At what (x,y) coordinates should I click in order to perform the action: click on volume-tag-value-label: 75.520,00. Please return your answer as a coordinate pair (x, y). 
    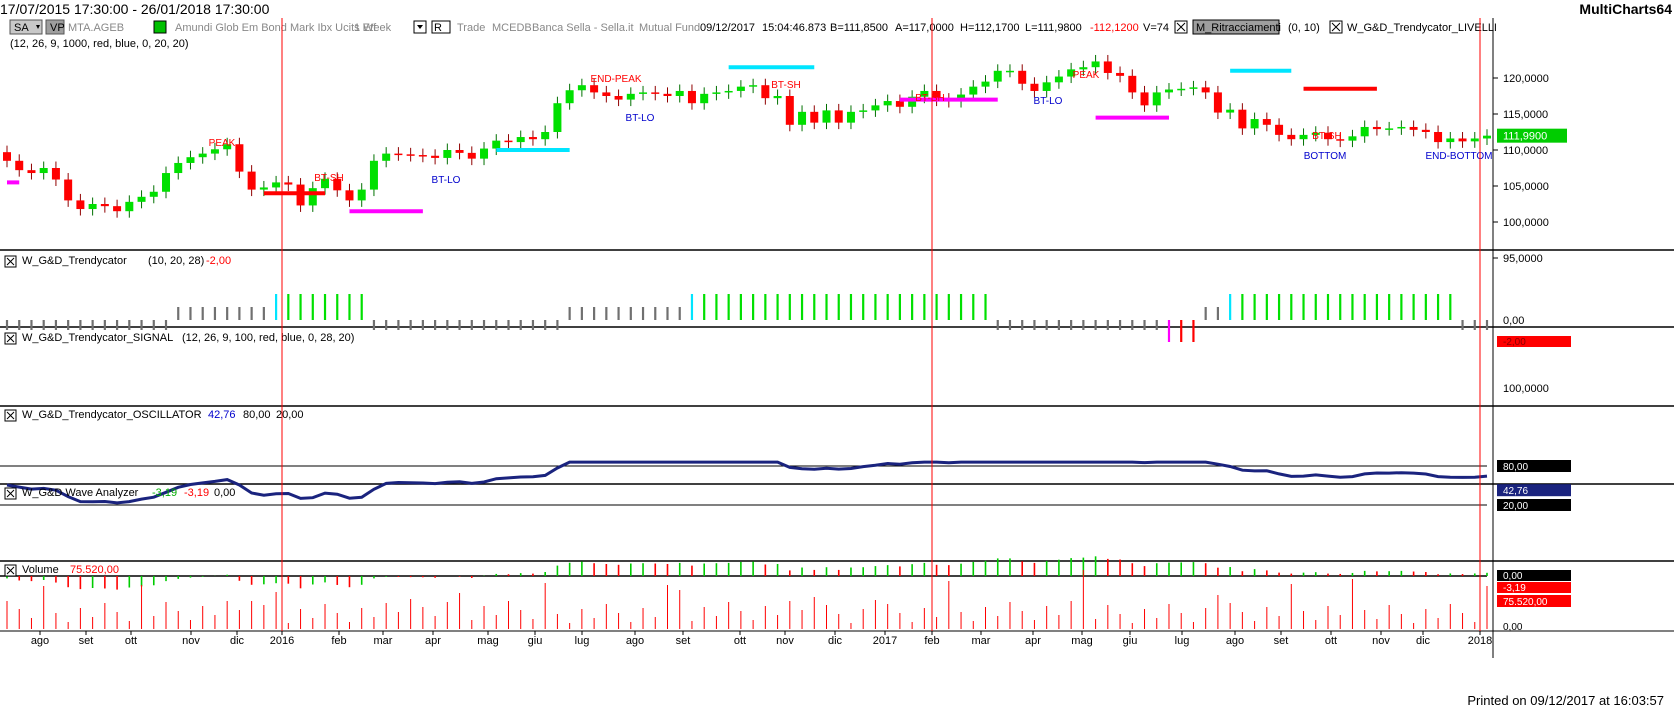
    Looking at the image, I should click on (1525, 602).